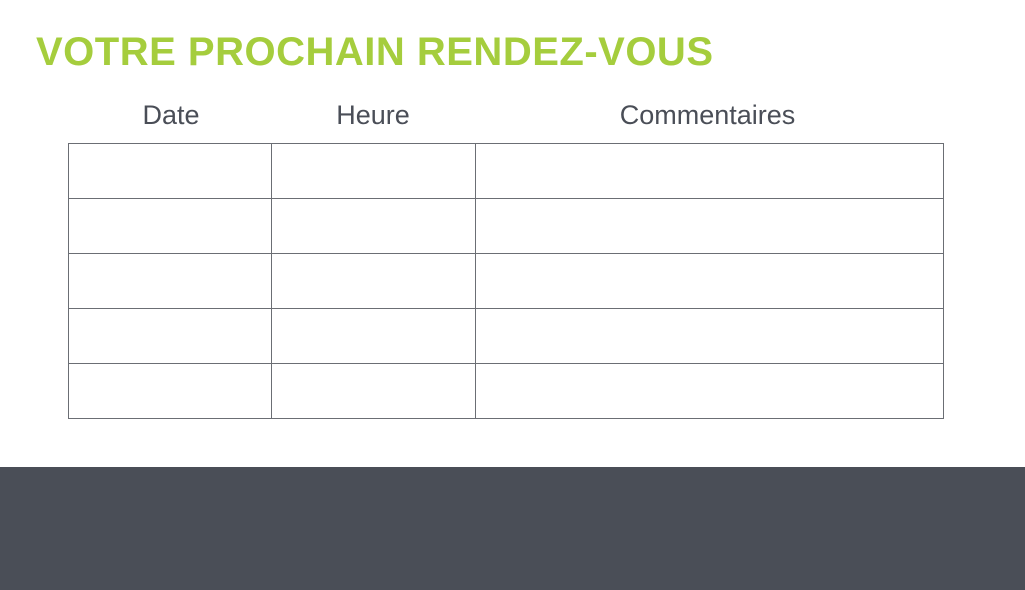 The width and height of the screenshot is (1025, 590). Describe the element at coordinates (375, 52) in the screenshot. I see `page-title: VOTRE PROCHAIN RENDEZ-VOUS` at that location.